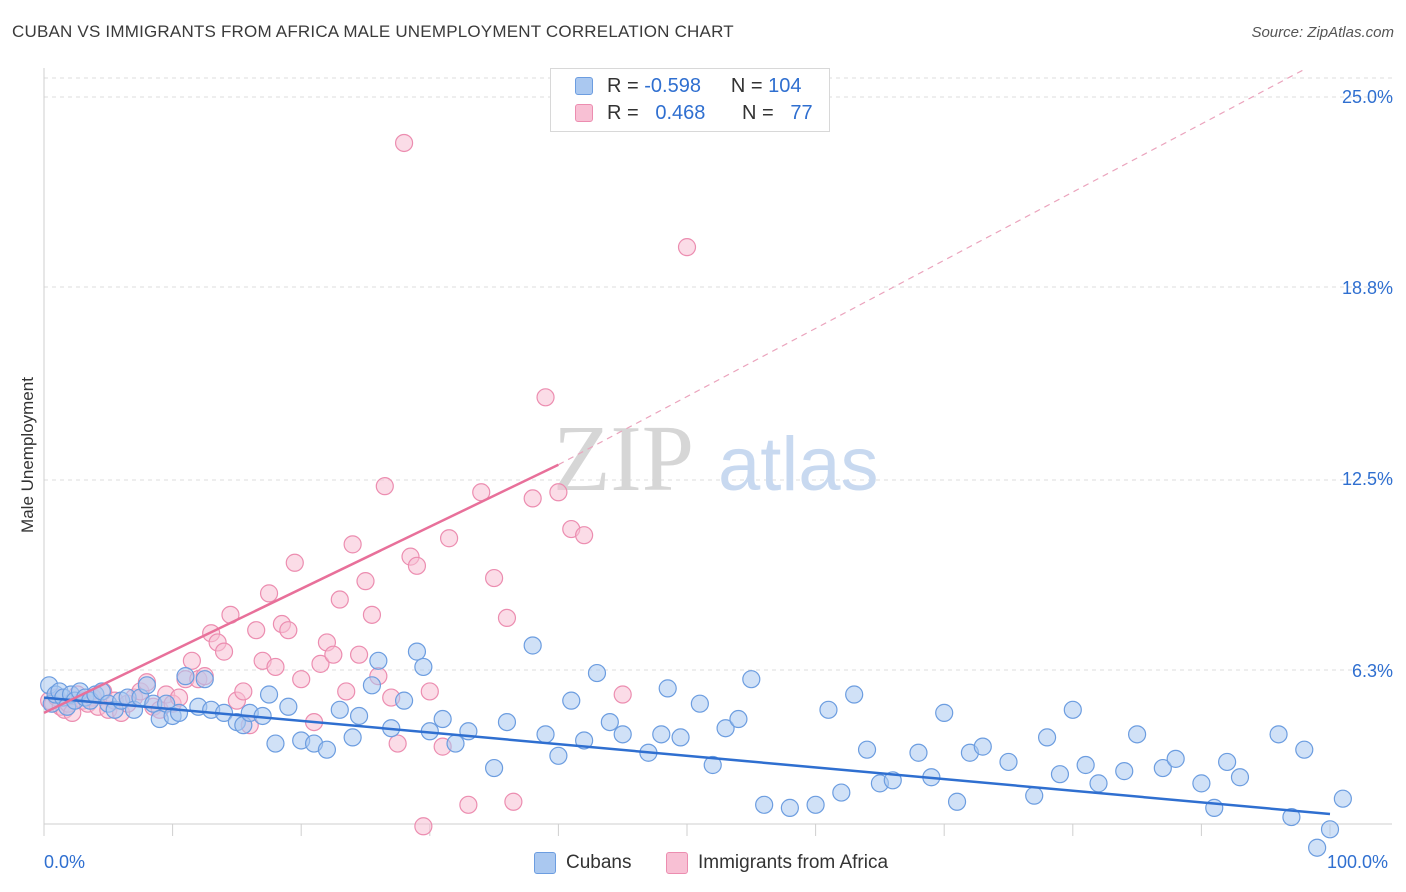 This screenshot has width=1406, height=892. What do you see at coordinates (793, 862) in the screenshot?
I see `legend-label-africa: Immigrants from Africa` at bounding box center [793, 862].